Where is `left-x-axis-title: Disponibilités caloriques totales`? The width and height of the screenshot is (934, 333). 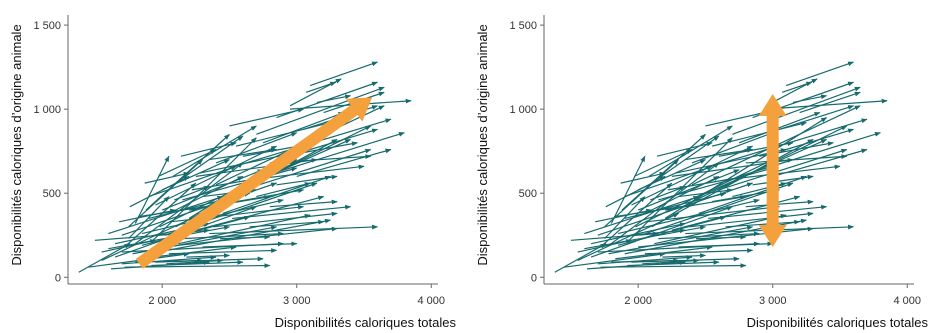
left-x-axis-title: Disponibilités caloriques totales is located at coordinates (366, 322).